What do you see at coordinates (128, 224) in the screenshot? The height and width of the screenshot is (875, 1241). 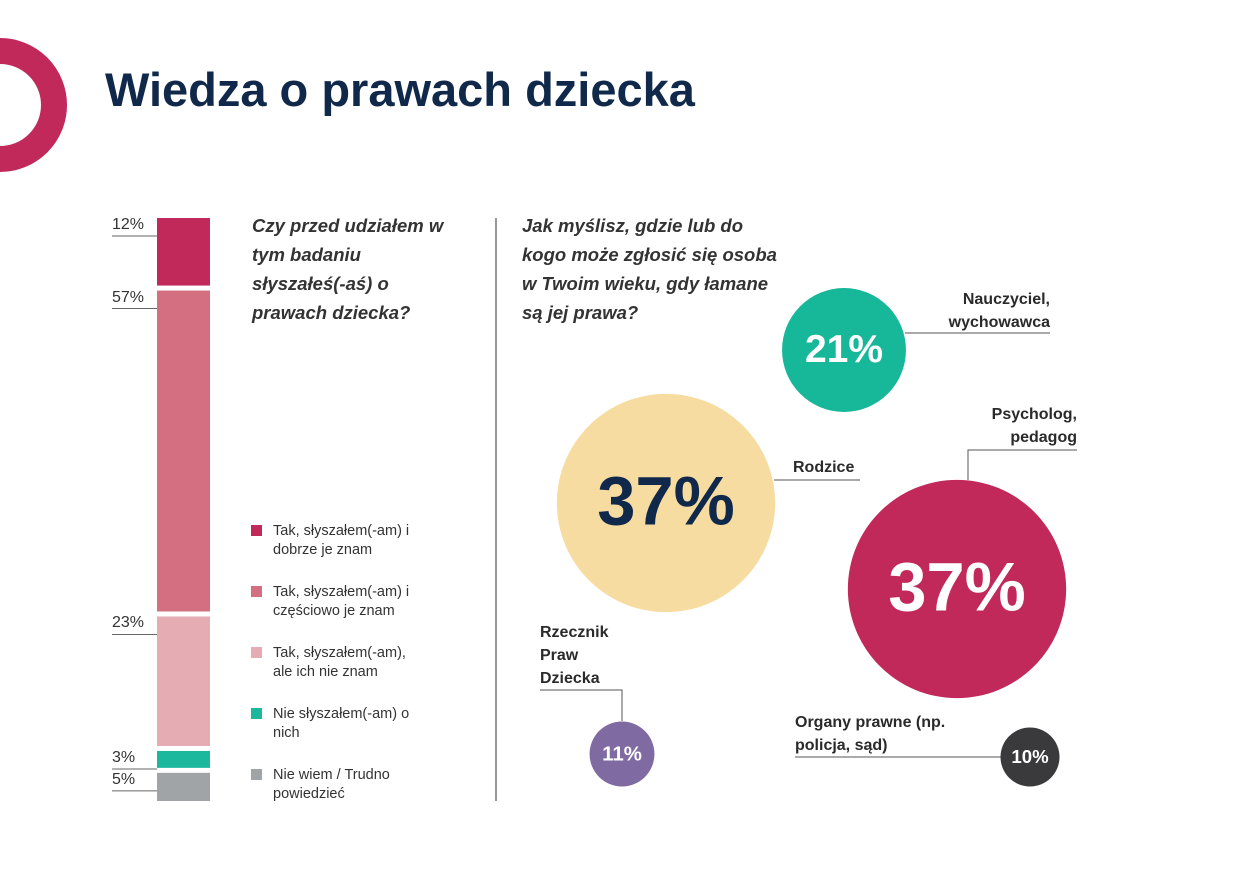 I see `value-label: 12%` at bounding box center [128, 224].